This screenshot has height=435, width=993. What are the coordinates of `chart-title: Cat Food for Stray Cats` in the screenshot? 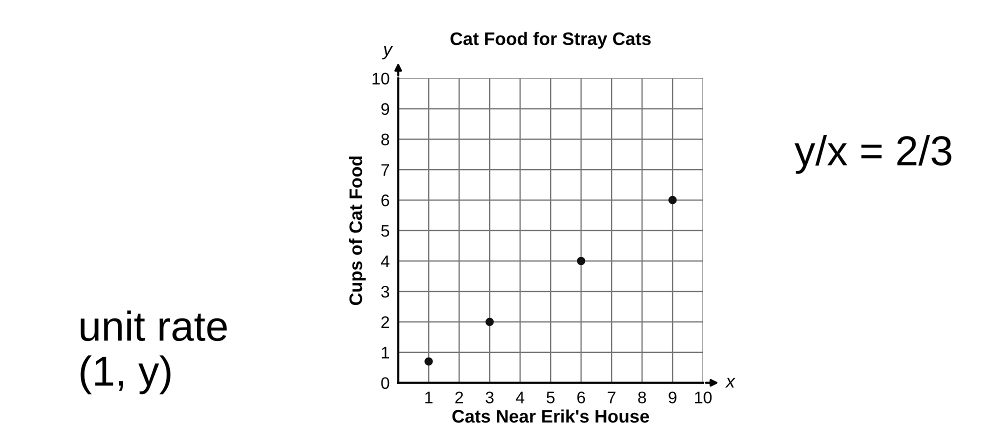 It's located at (550, 40).